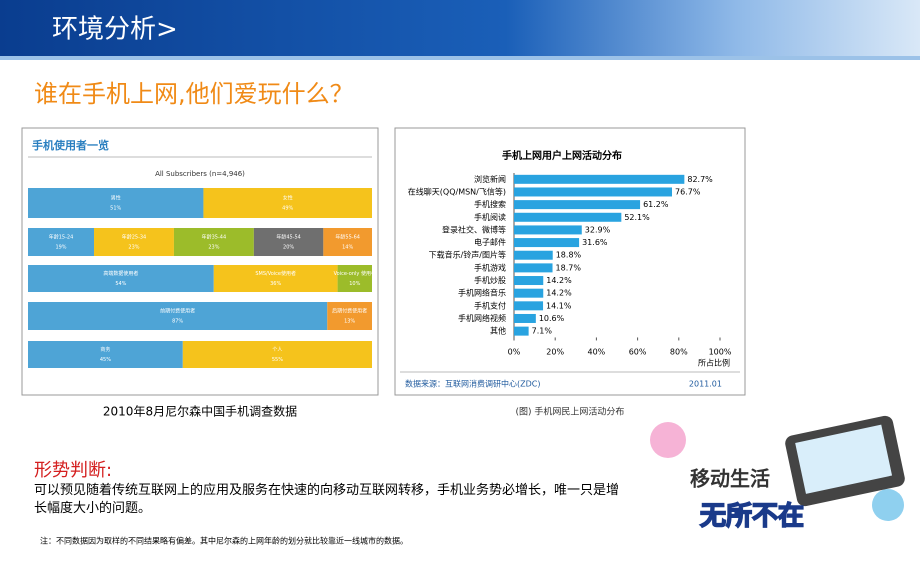 The height and width of the screenshot is (568, 920). I want to click on category-label: 手机阅读, so click(490, 217).